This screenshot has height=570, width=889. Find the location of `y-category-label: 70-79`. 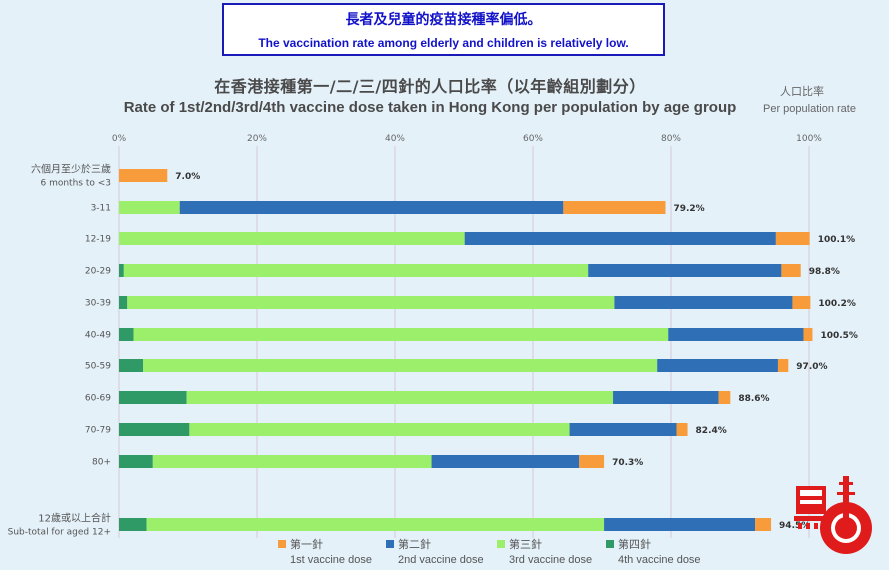

y-category-label: 70-79 is located at coordinates (98, 431).